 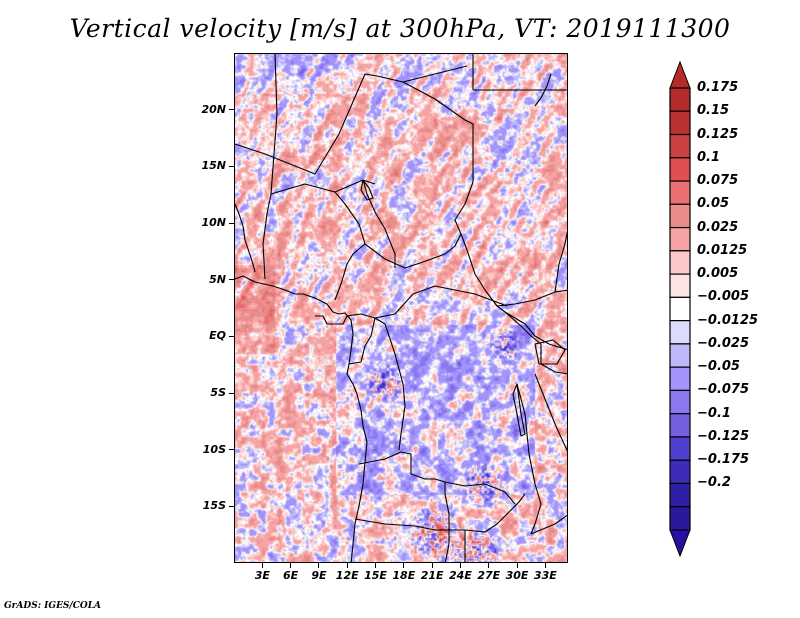 What do you see at coordinates (723, 297) in the screenshot?
I see `colorbar-label: −0.005` at bounding box center [723, 297].